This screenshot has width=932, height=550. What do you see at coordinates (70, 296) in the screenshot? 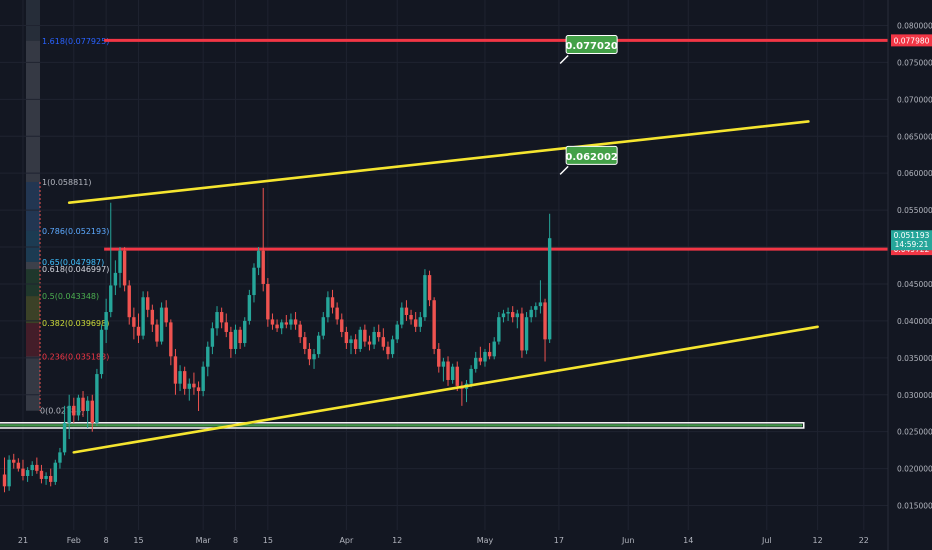
I see `fib-level-label: 0.5(0.043348)` at bounding box center [70, 296].